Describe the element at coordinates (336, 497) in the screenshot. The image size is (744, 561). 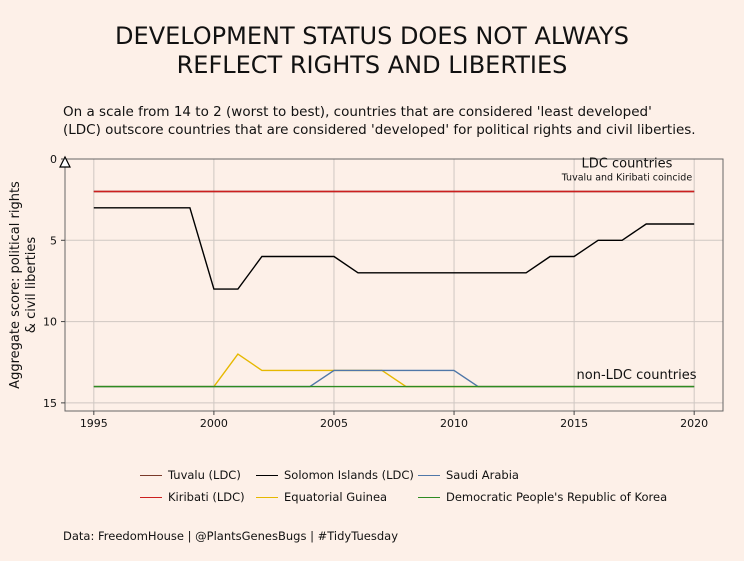
I see `legend-label: Equatorial Guinea` at that location.